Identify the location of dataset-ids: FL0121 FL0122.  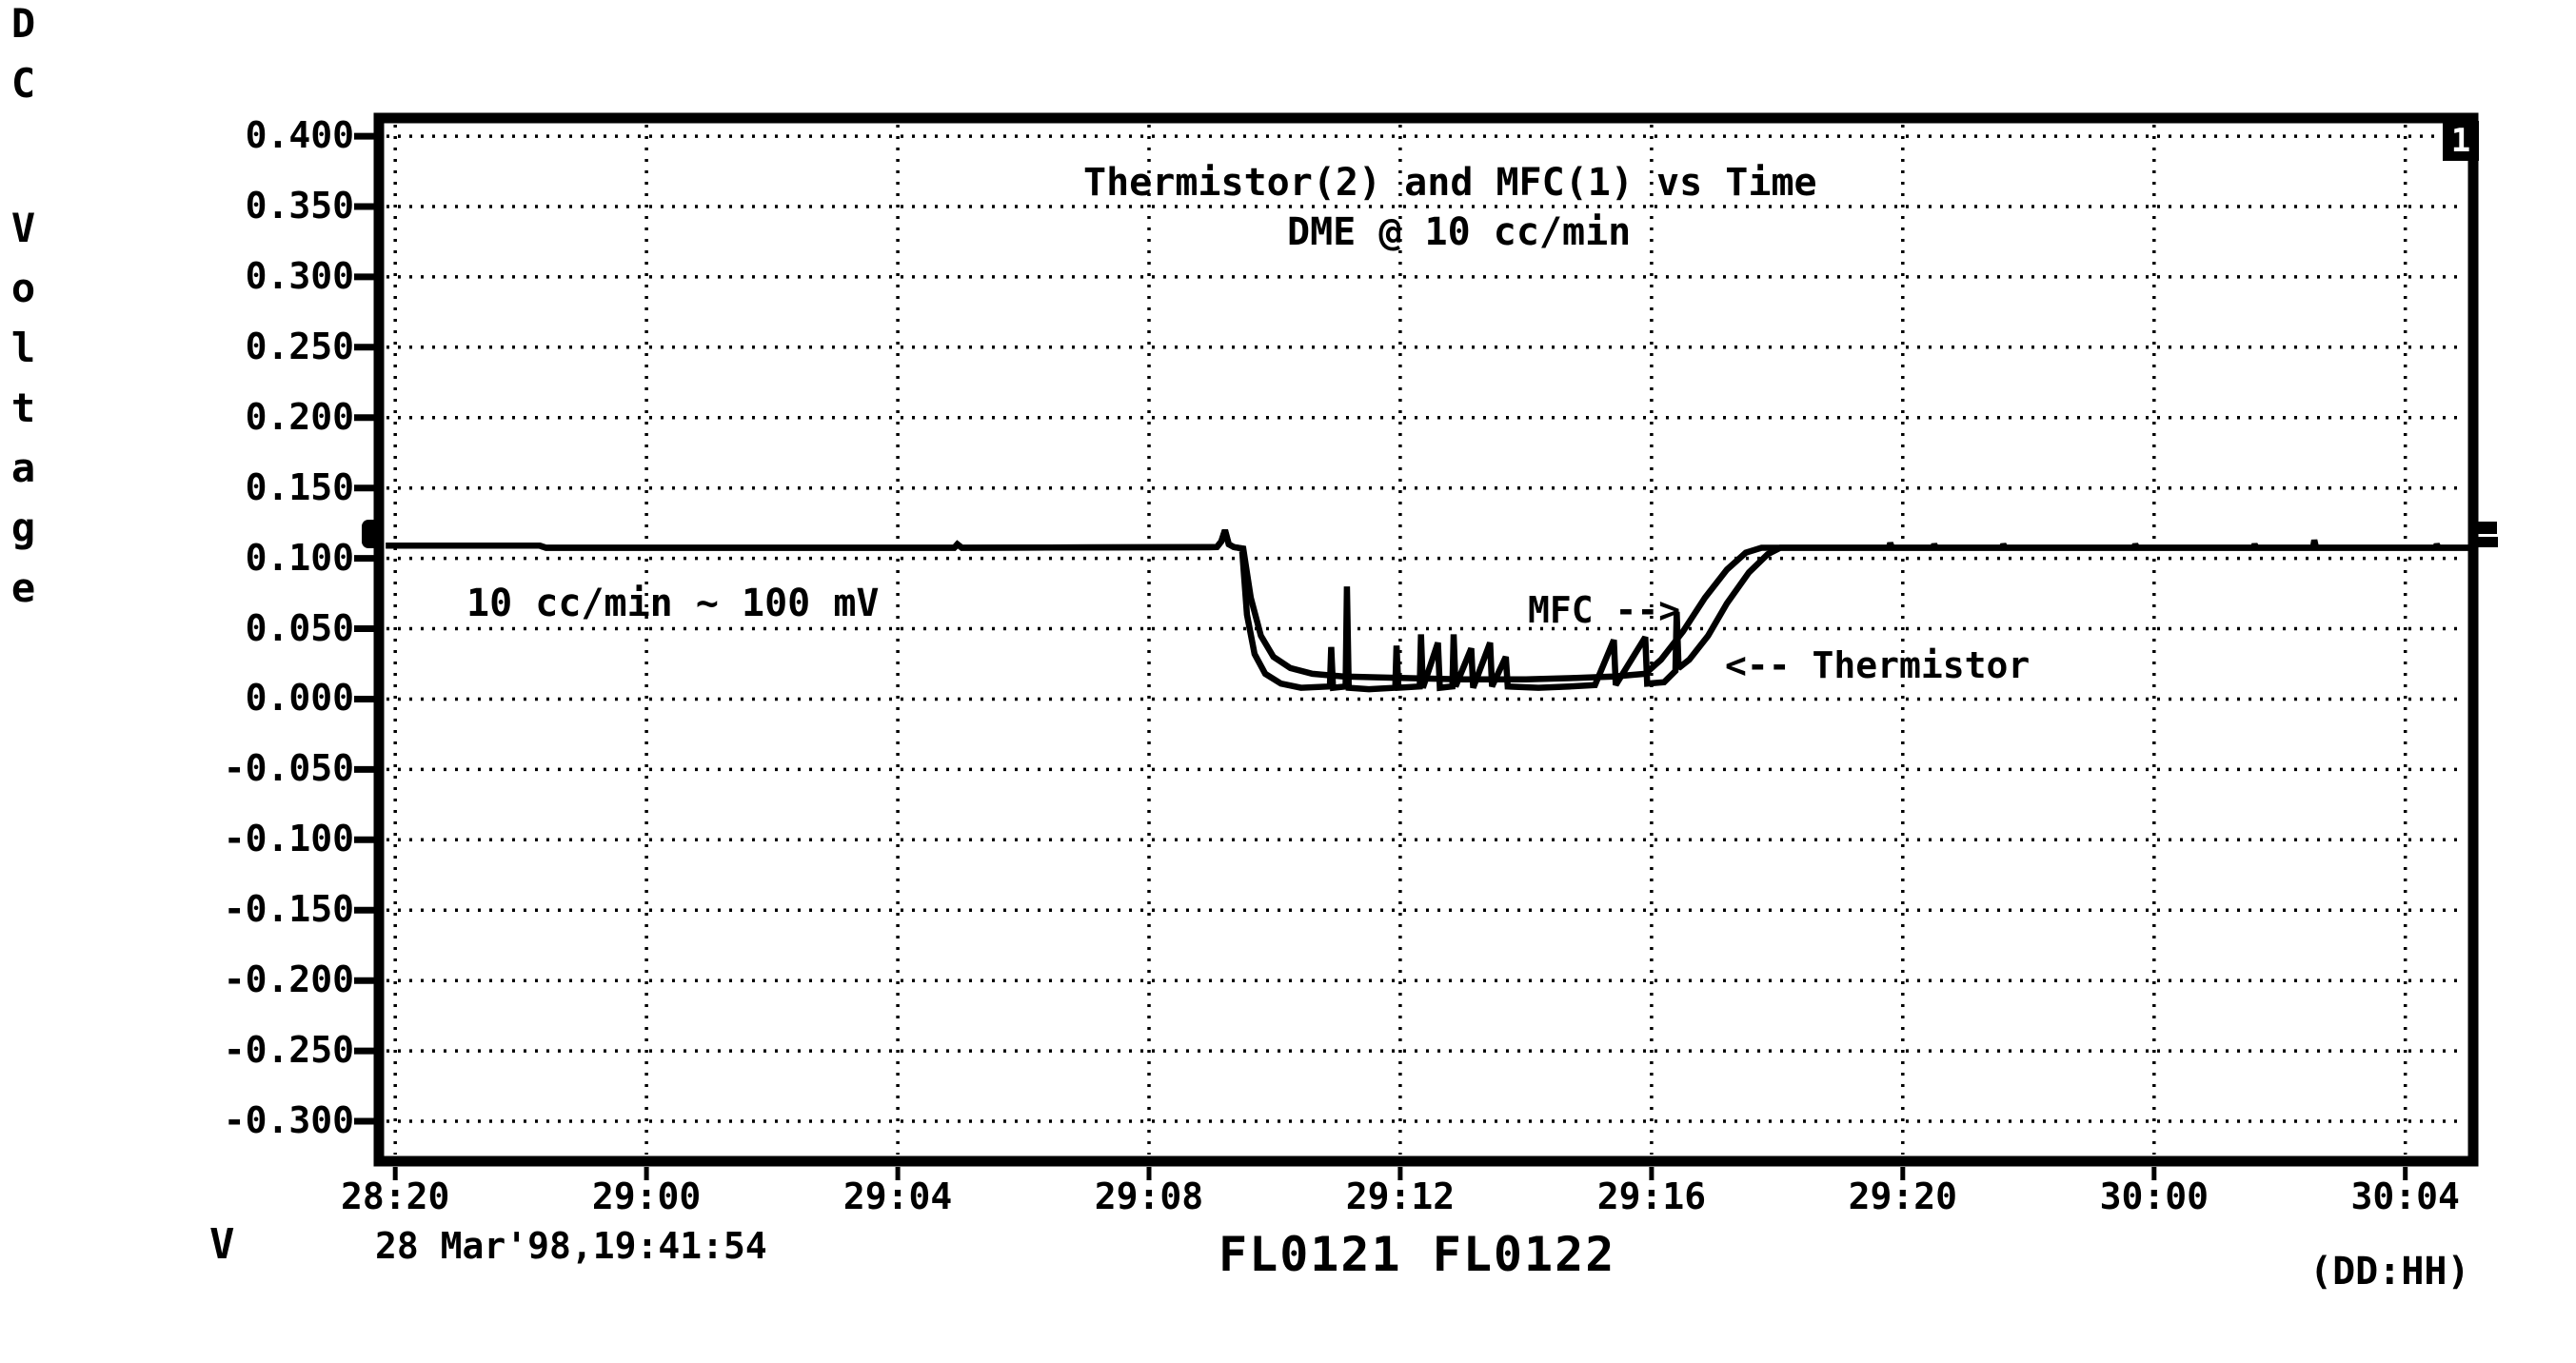
(1418, 1254).